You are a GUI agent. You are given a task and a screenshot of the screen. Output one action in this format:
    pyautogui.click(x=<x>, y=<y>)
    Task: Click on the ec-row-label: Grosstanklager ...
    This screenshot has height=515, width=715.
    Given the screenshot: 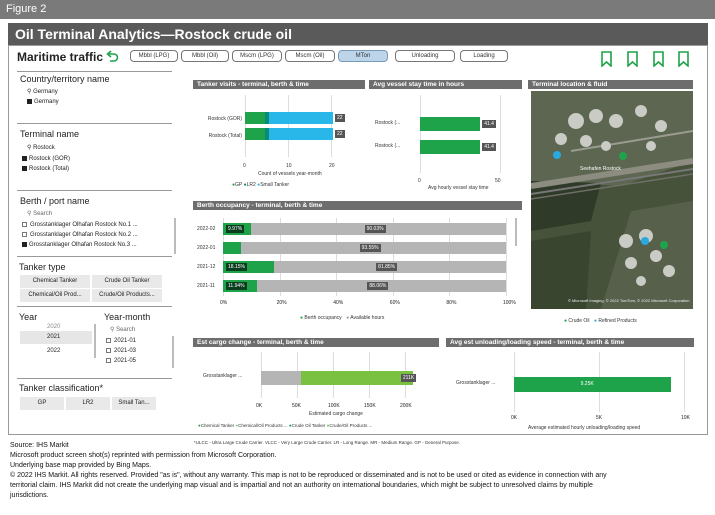 What is the action you would take?
    pyautogui.click(x=223, y=376)
    